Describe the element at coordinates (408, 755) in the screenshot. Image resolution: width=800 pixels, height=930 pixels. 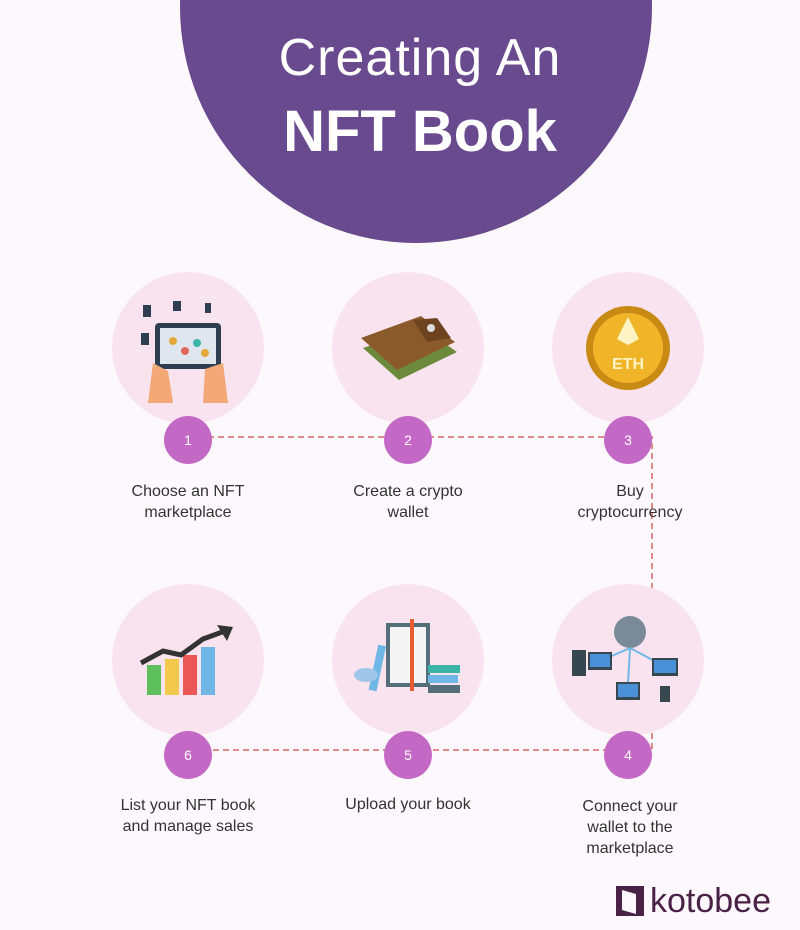
I see `step-5-badge: 5` at that location.